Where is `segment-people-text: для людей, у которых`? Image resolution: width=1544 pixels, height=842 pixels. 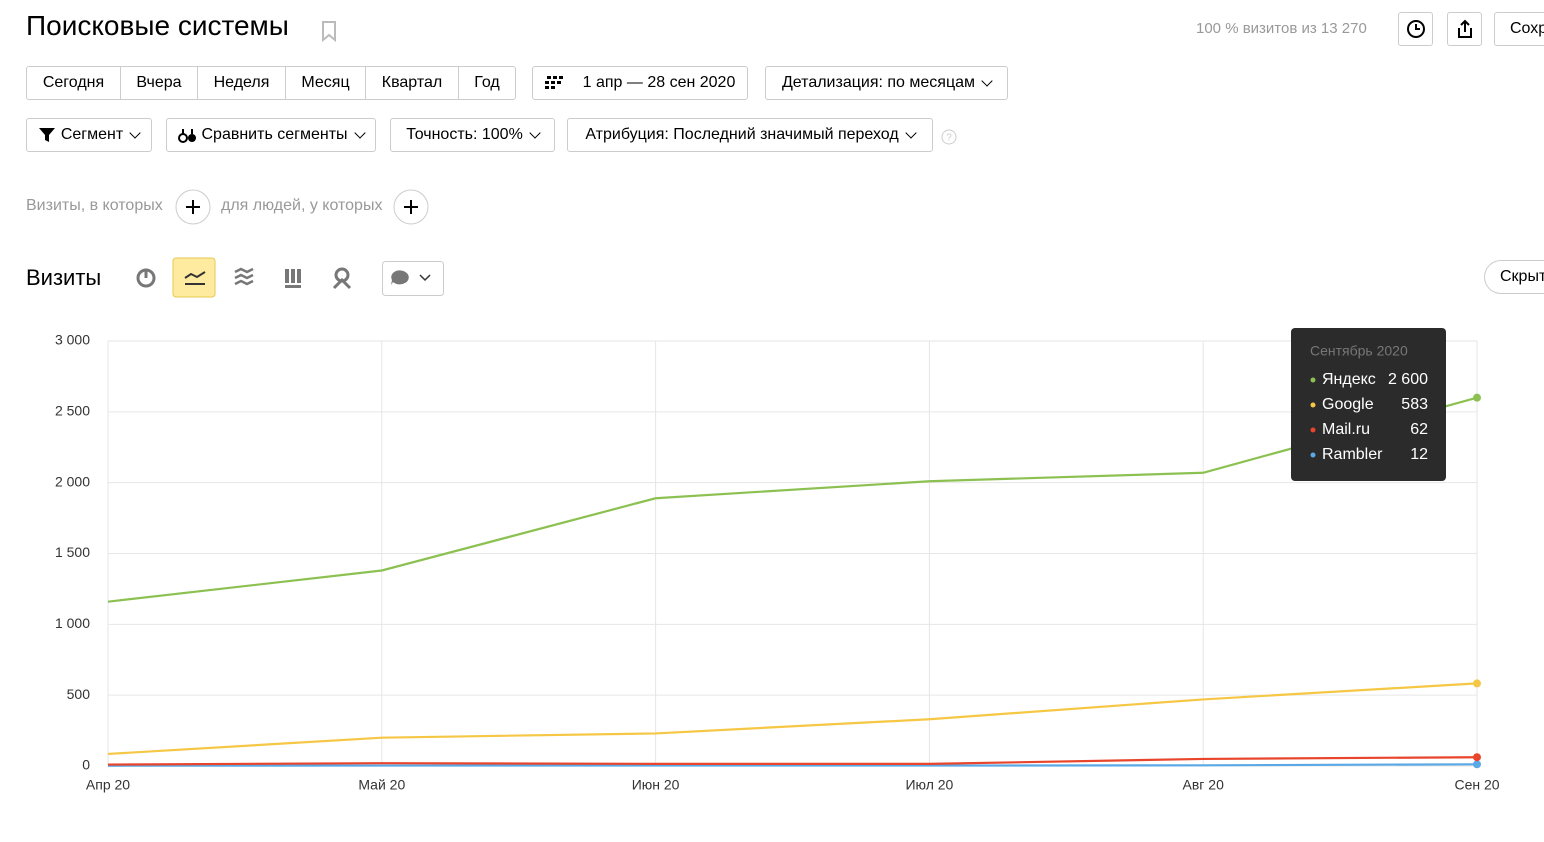 segment-people-text: для людей, у которых is located at coordinates (302, 205).